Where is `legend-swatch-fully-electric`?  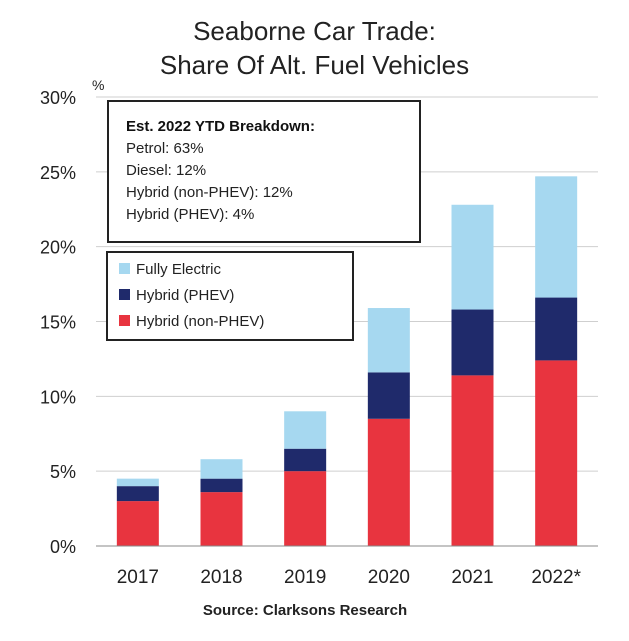
legend-swatch-fully-electric is located at coordinates (124, 268).